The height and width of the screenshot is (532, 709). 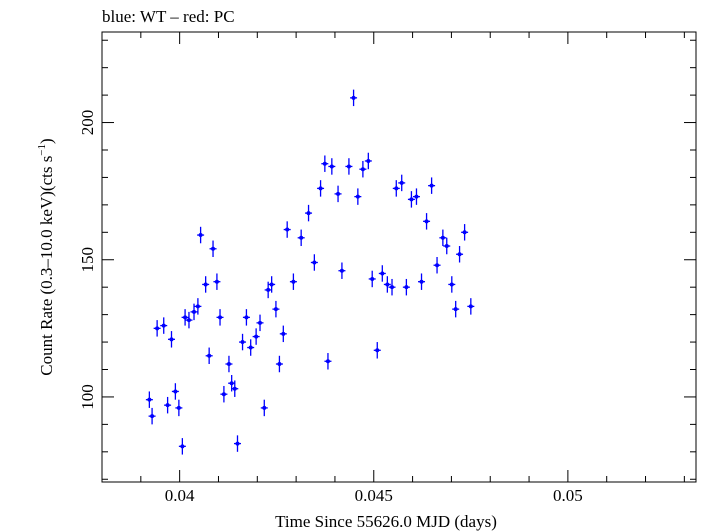 I want to click on x-tick-labels: 0.04 0.045 0.05, so click(x=374, y=495).